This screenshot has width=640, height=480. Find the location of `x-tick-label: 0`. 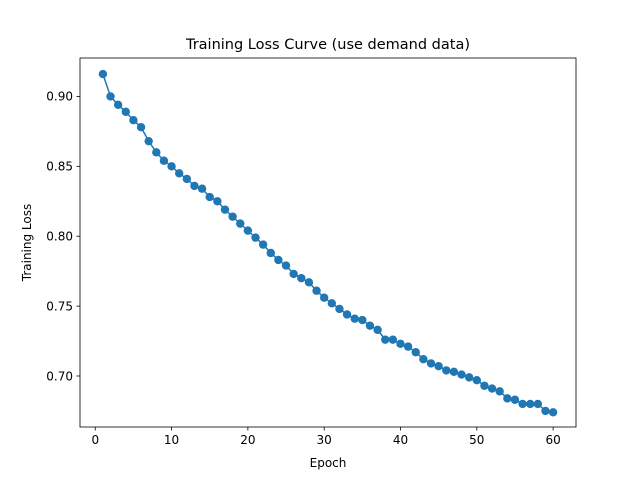

x-tick-label: 0 is located at coordinates (95, 440).